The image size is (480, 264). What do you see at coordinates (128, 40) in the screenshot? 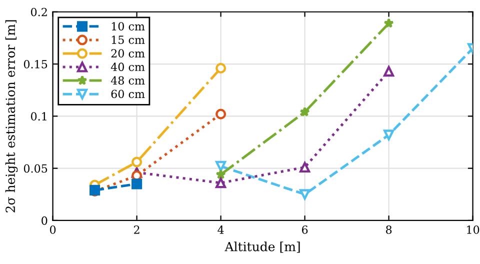
I see `legend-label: 15 cm` at bounding box center [128, 40].